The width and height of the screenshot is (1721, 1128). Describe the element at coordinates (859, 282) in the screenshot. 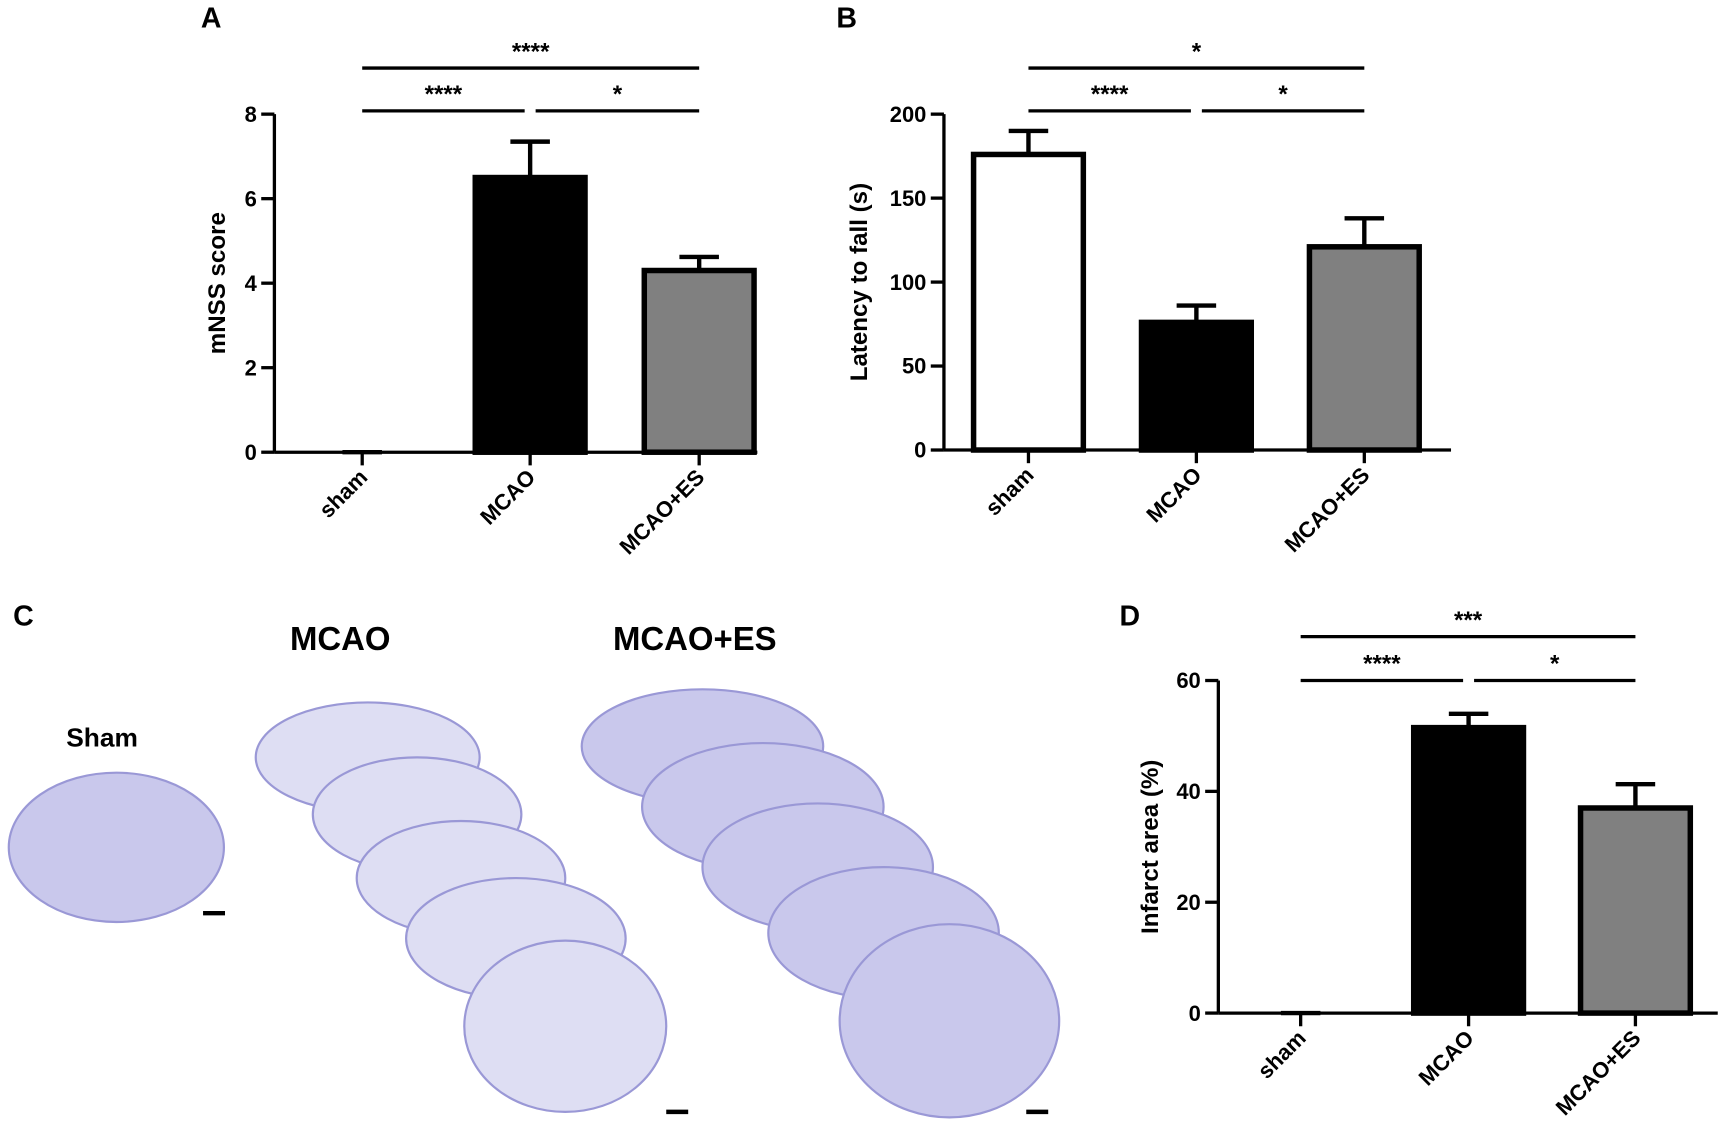

I see `y-axis-label: Latency to fall (s)` at that location.